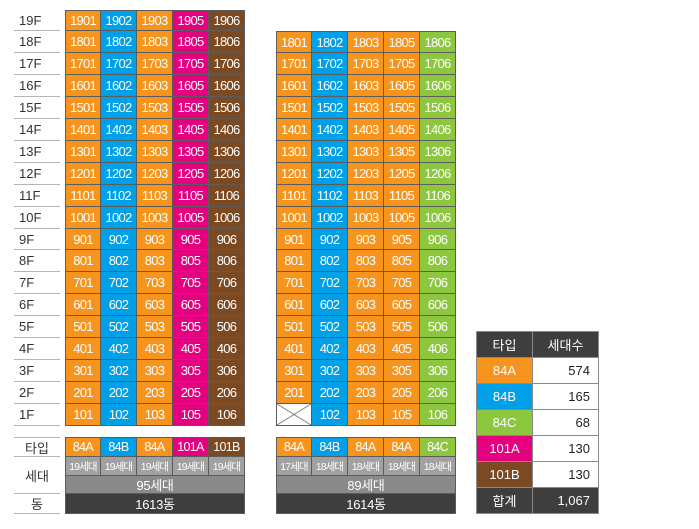 This screenshot has height=529, width=699. I want to click on unit-cell: 1006, so click(227, 218).